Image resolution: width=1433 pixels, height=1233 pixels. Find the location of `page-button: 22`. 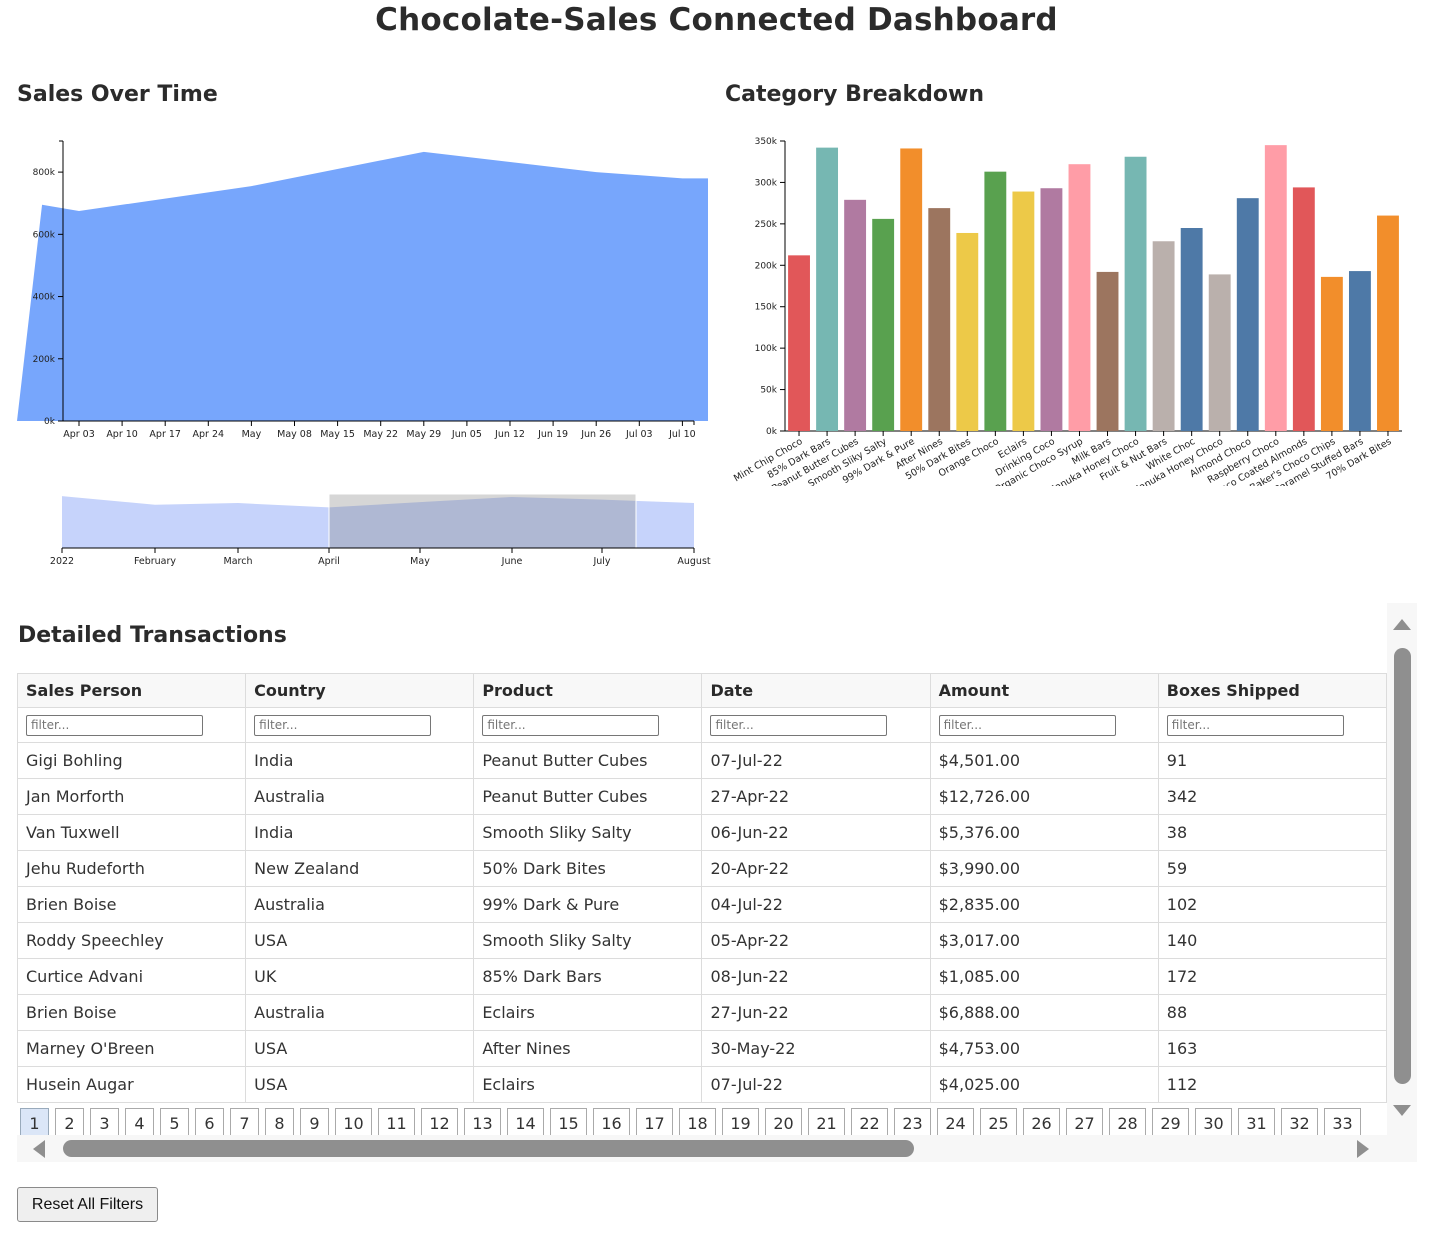

page-button: 22 is located at coordinates (869, 1121).